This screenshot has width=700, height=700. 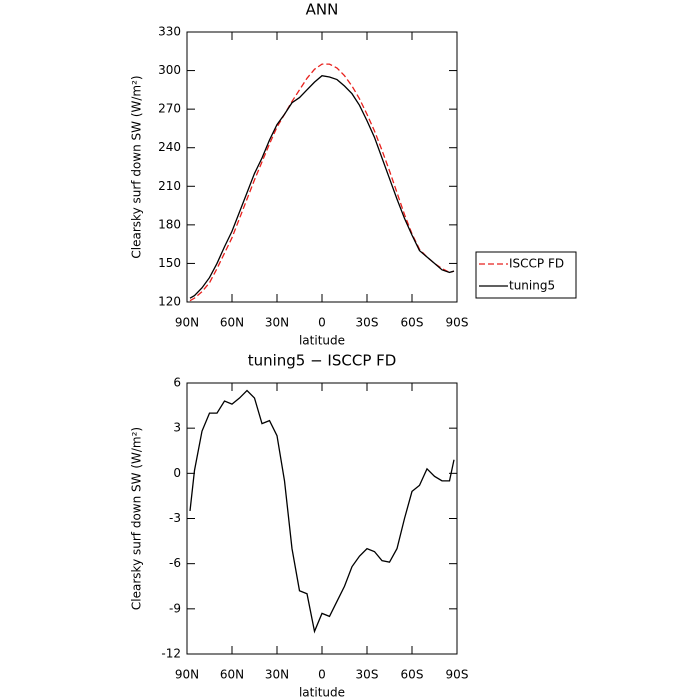 What do you see at coordinates (169, 147) in the screenshot?
I see `y-tick-label: 240` at bounding box center [169, 147].